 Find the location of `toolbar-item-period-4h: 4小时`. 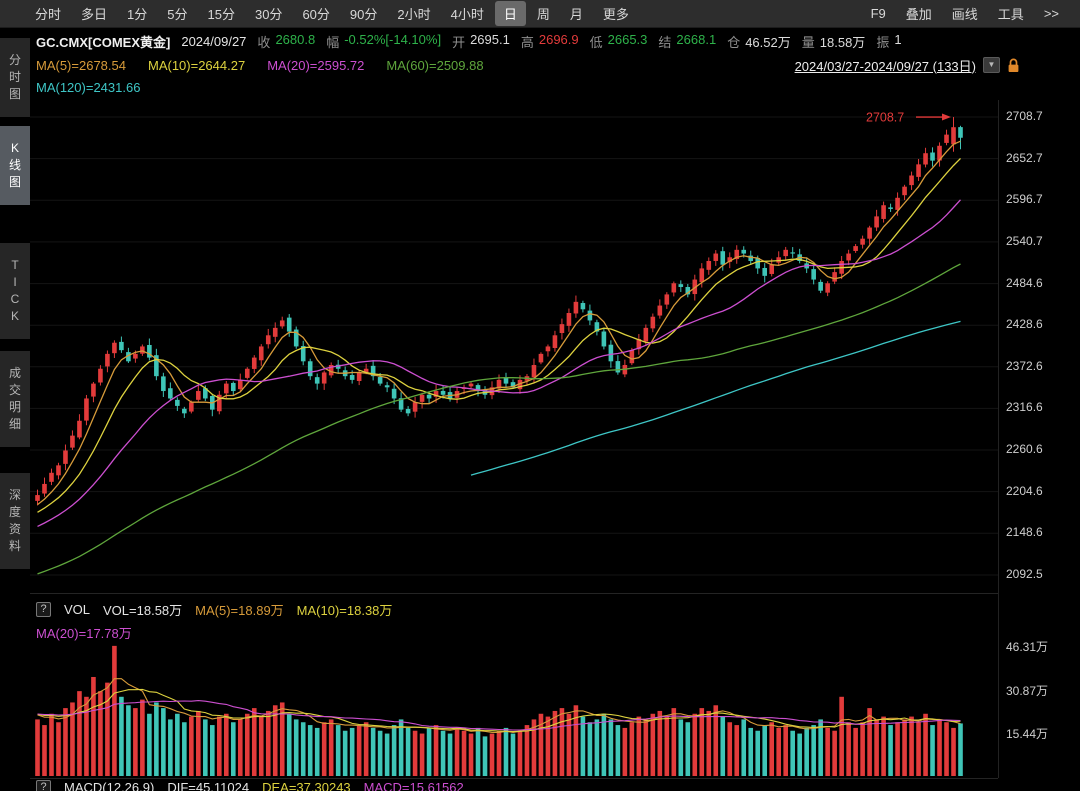

toolbar-item-period-4h: 4小时 is located at coordinates (467, 14).